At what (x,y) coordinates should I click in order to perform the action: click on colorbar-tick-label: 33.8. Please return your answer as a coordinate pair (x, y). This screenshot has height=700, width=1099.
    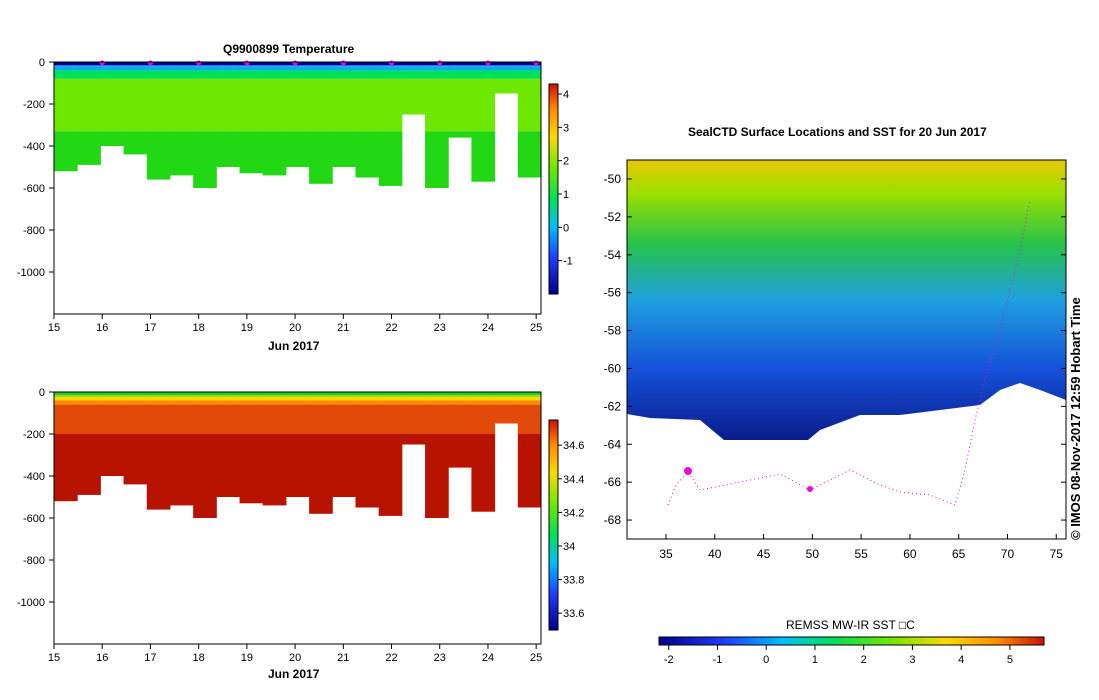
    Looking at the image, I should click on (573, 581).